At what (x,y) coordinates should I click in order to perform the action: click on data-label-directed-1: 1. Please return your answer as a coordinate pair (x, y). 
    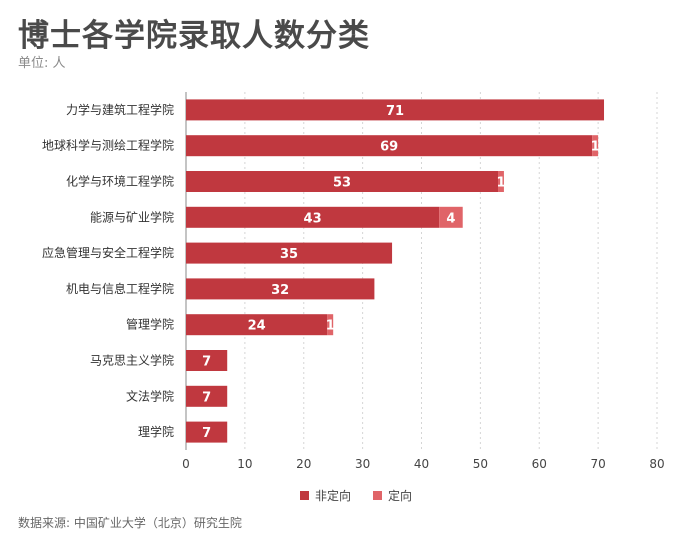
    Looking at the image, I should click on (595, 147).